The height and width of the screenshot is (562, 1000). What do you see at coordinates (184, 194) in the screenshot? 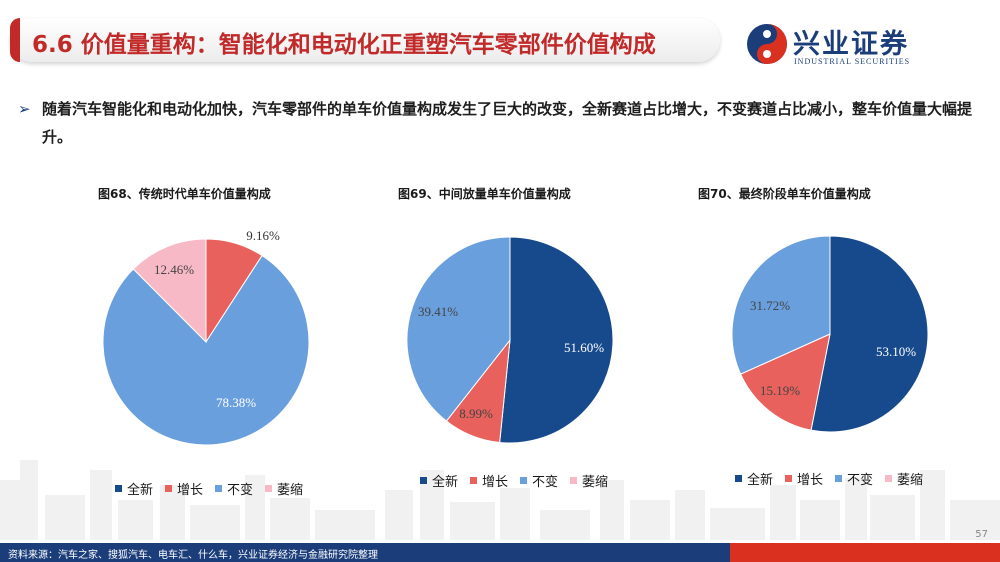
I see `chart-1-title: 图68、传统时代单车价值量构成` at bounding box center [184, 194].